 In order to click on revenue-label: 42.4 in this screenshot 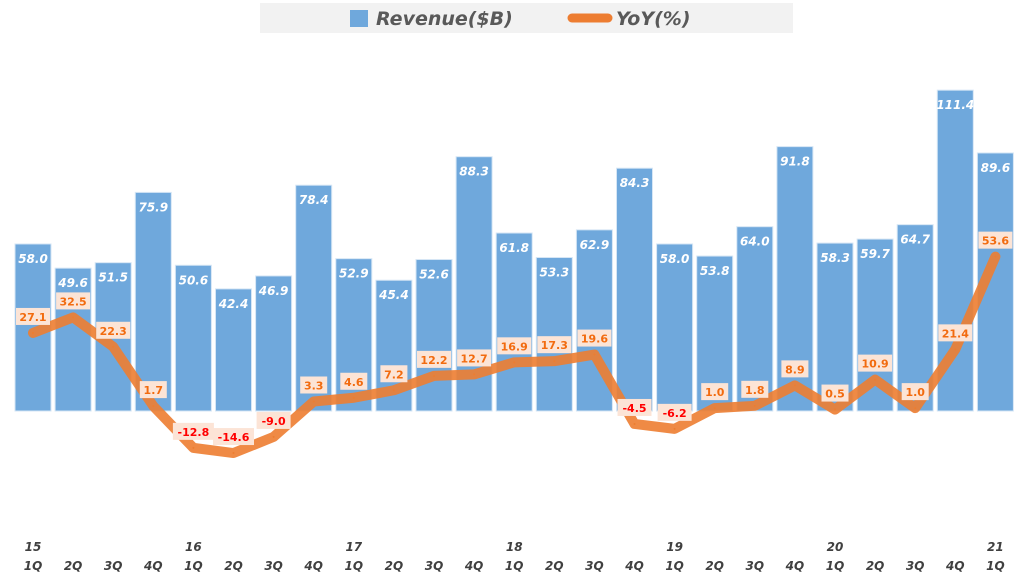, I will do `click(233, 304)`.